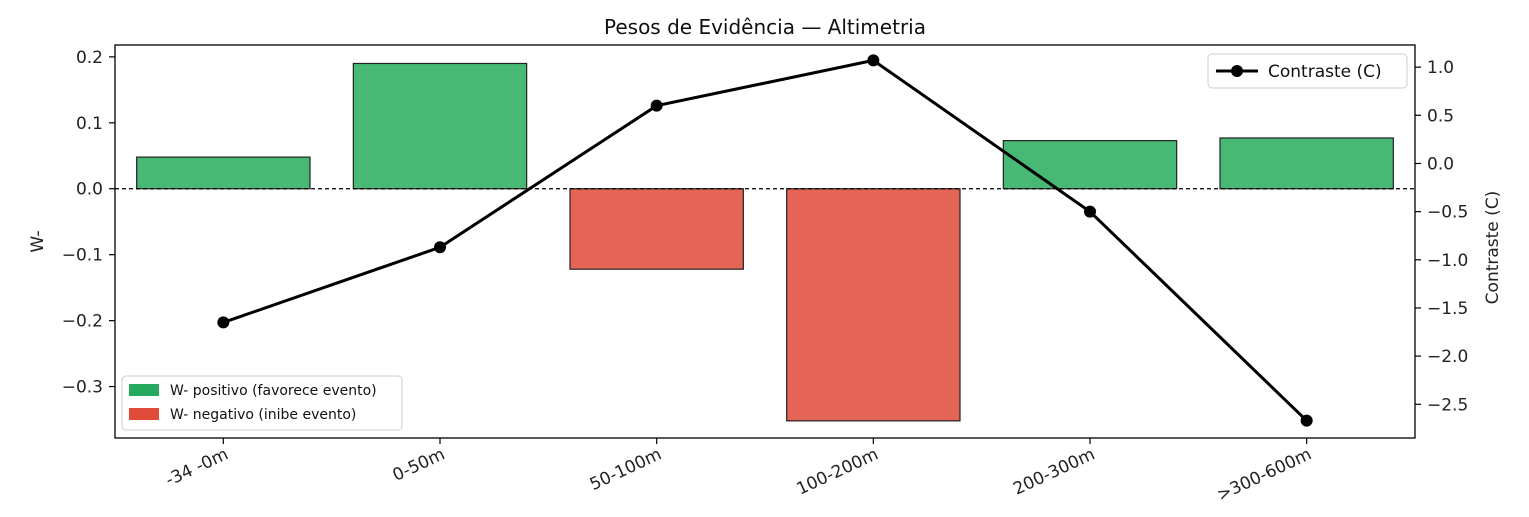  What do you see at coordinates (1440, 68) in the screenshot?
I see `right-tick-label: 1.0` at bounding box center [1440, 68].